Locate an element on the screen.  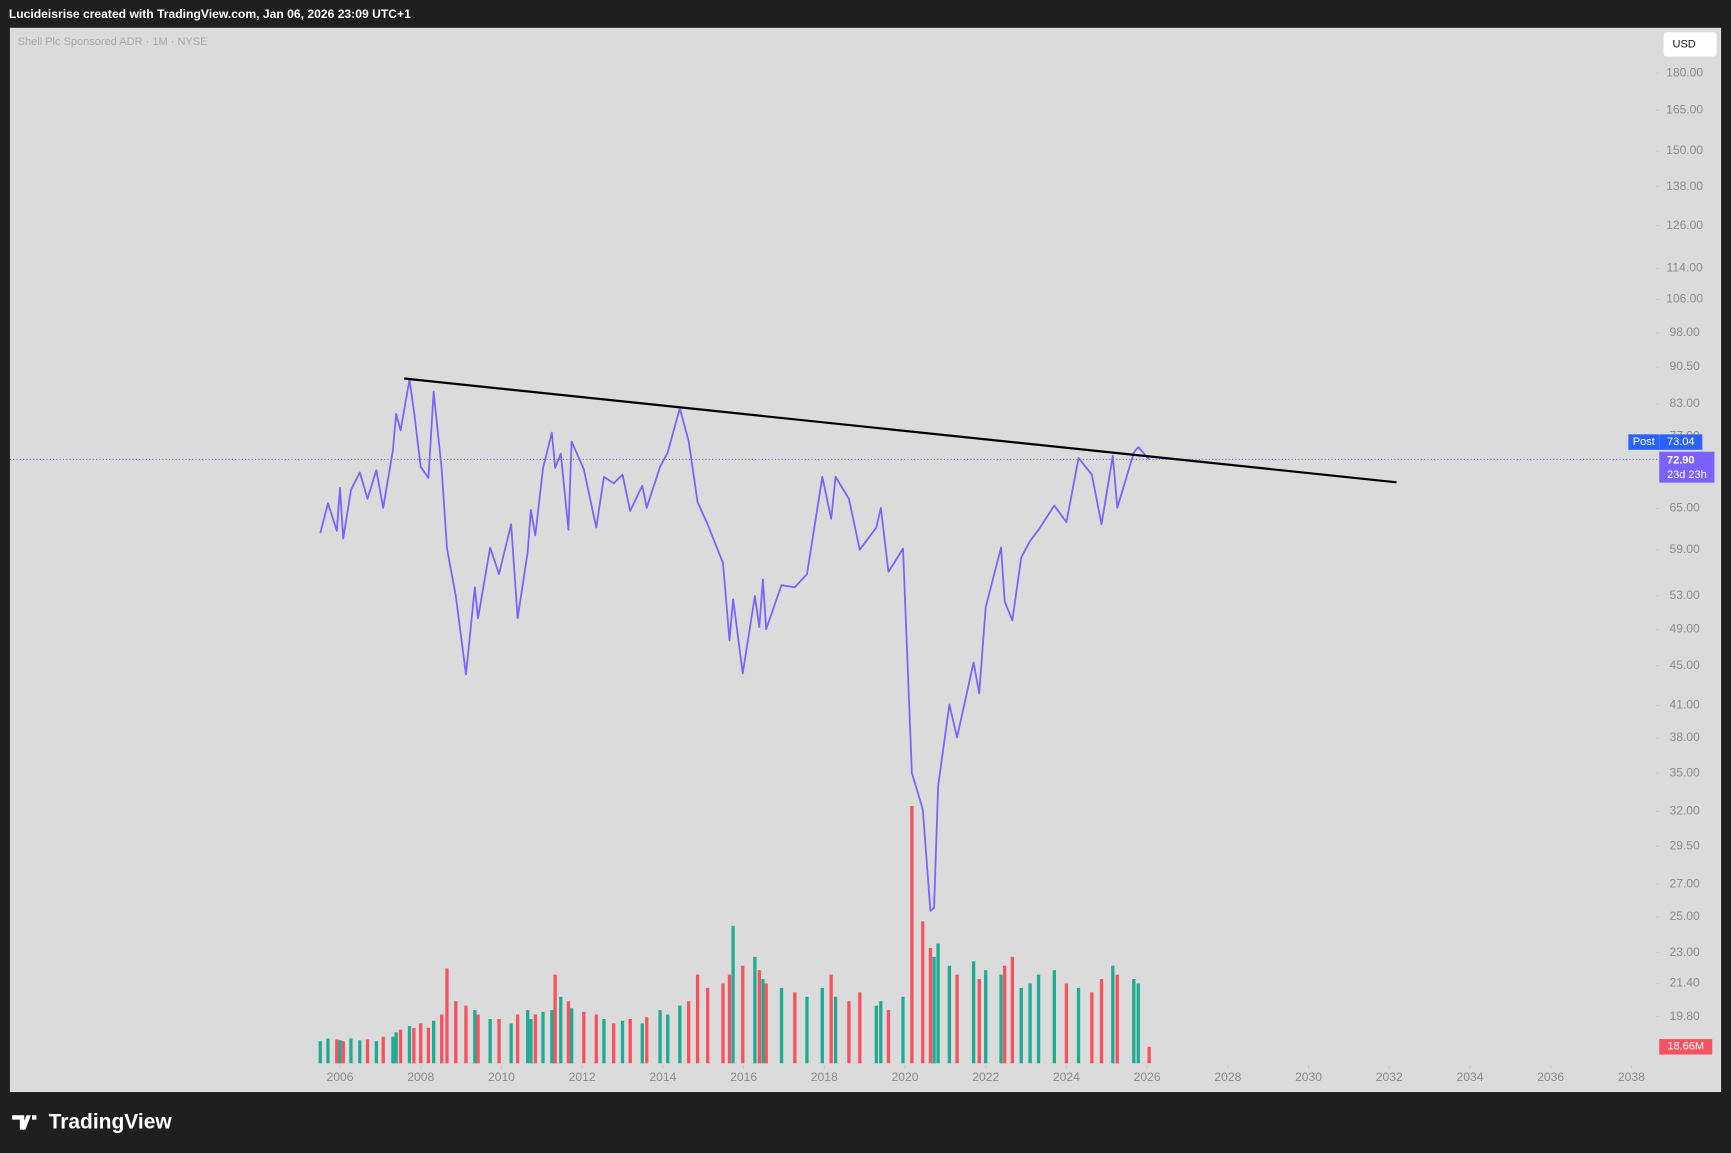
y-tick-label: 180.00 is located at coordinates (1684, 72).